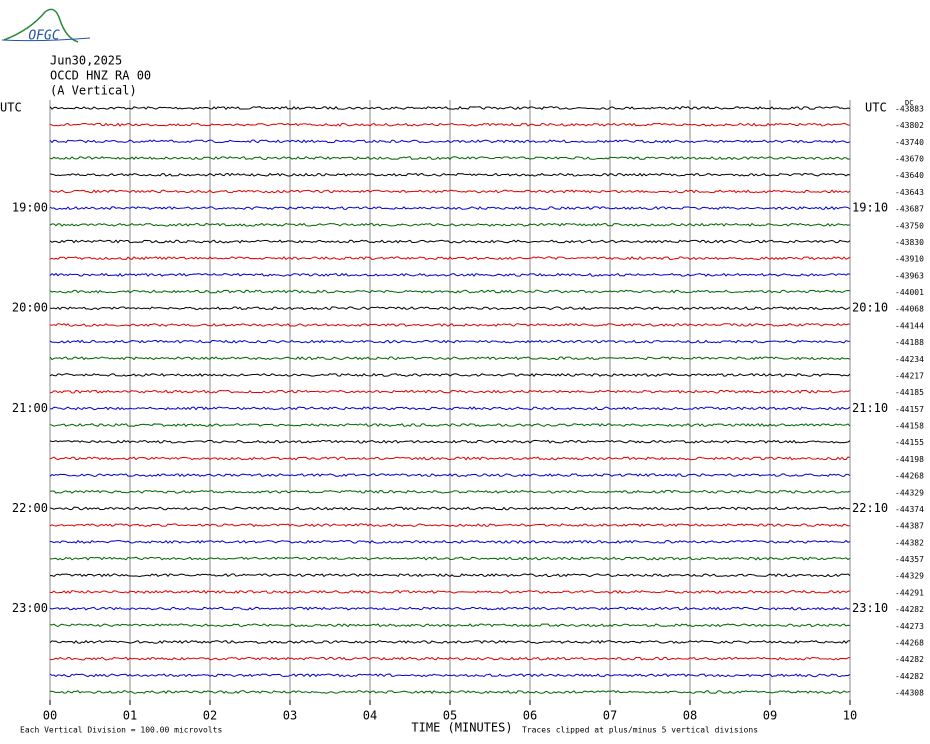 This screenshot has height=744, width=930. Describe the element at coordinates (41, 25) in the screenshot. I see `logo-curve` at that location.